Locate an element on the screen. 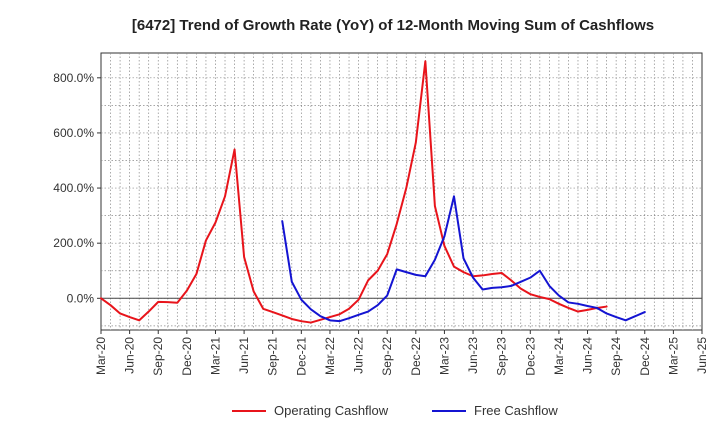 Image resolution: width=720 pixels, height=440 pixels. y-tick-label: 800.0% is located at coordinates (73, 78).